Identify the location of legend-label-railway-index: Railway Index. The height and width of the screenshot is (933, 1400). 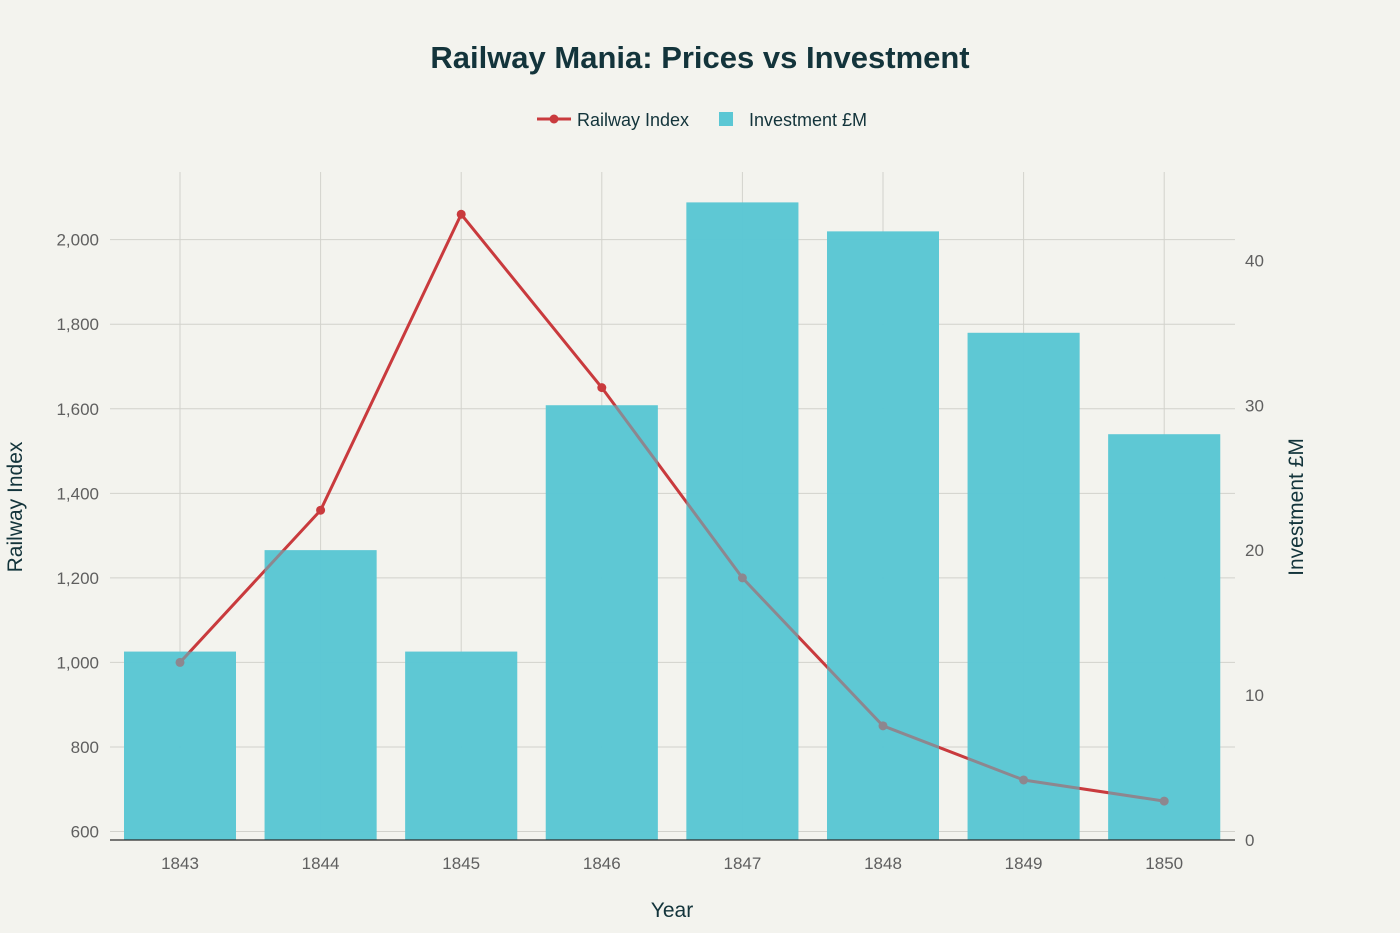
(633, 120).